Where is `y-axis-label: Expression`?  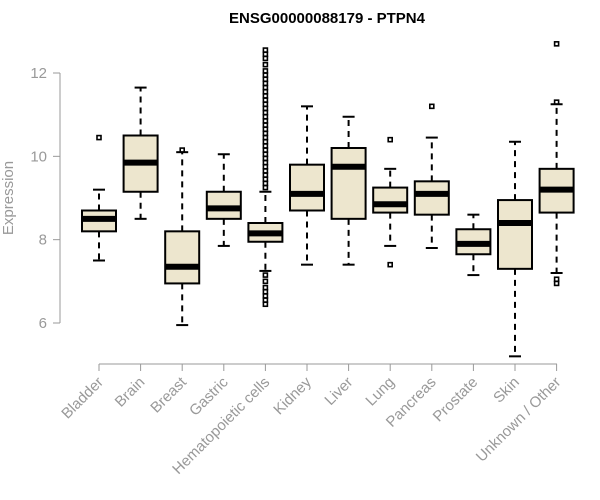 y-axis-label: Expression is located at coordinates (8, 198).